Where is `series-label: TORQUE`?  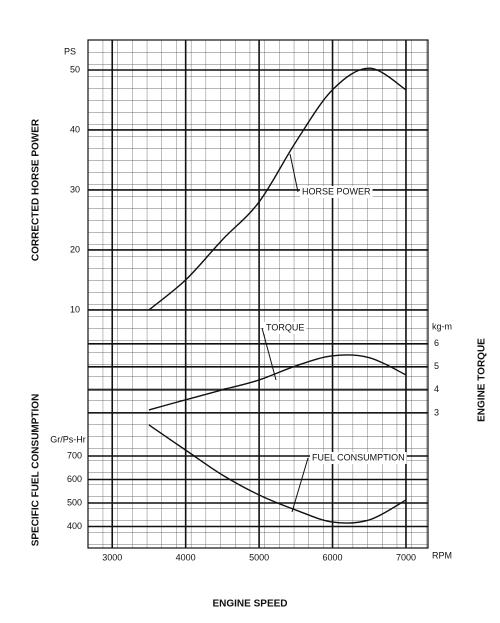
series-label: TORQUE is located at coordinates (285, 327).